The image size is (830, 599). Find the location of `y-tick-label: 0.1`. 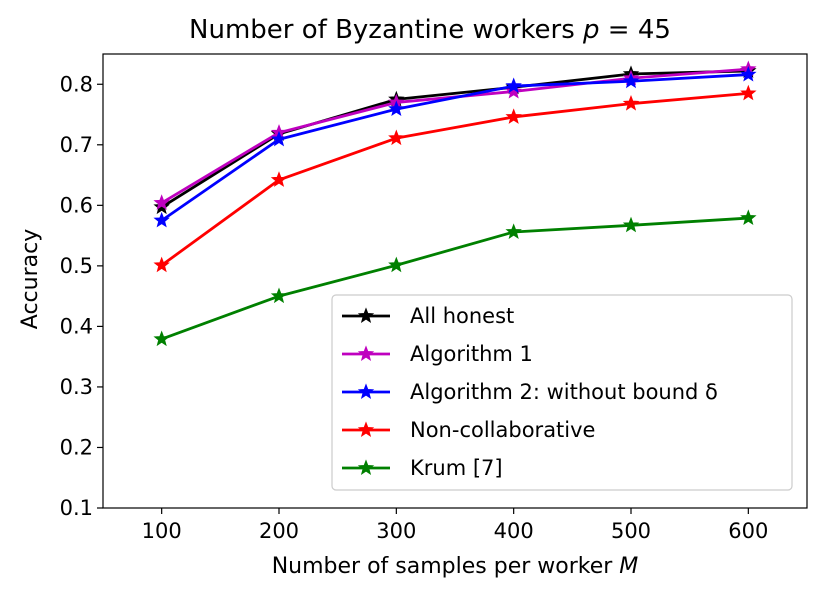

y-tick-label: 0.1 is located at coordinates (76, 508).